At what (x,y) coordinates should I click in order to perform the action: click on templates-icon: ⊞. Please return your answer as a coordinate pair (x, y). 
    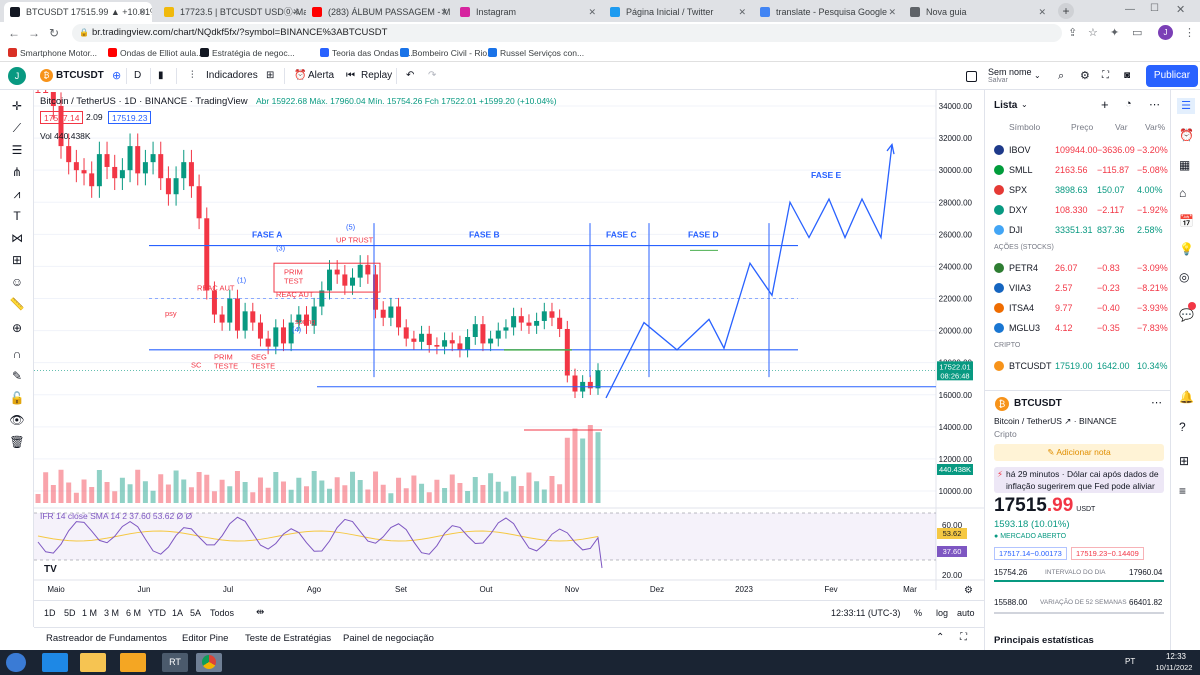
    Looking at the image, I should click on (270, 75).